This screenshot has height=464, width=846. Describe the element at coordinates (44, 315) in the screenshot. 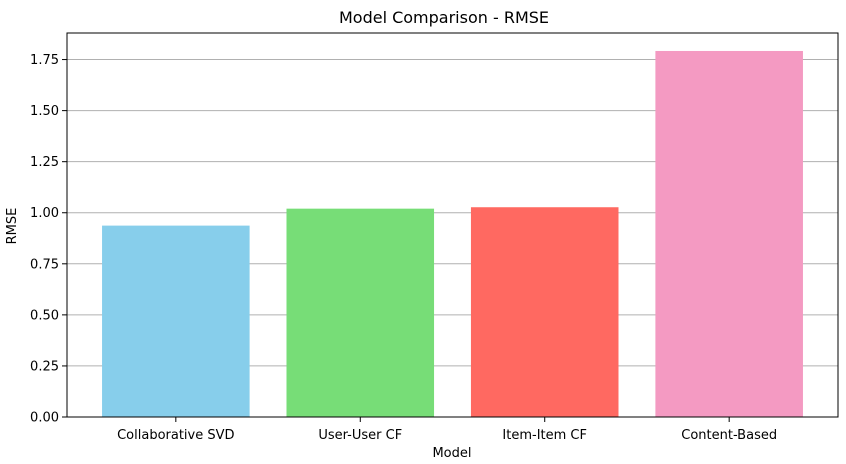

I see `y-tick-label: 0.50` at that location.